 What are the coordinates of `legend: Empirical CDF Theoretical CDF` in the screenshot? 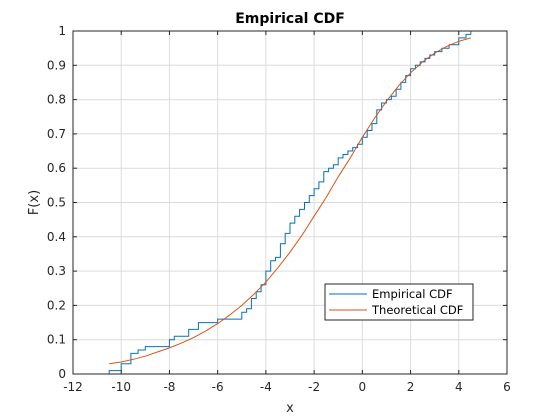 It's located at (399, 302).